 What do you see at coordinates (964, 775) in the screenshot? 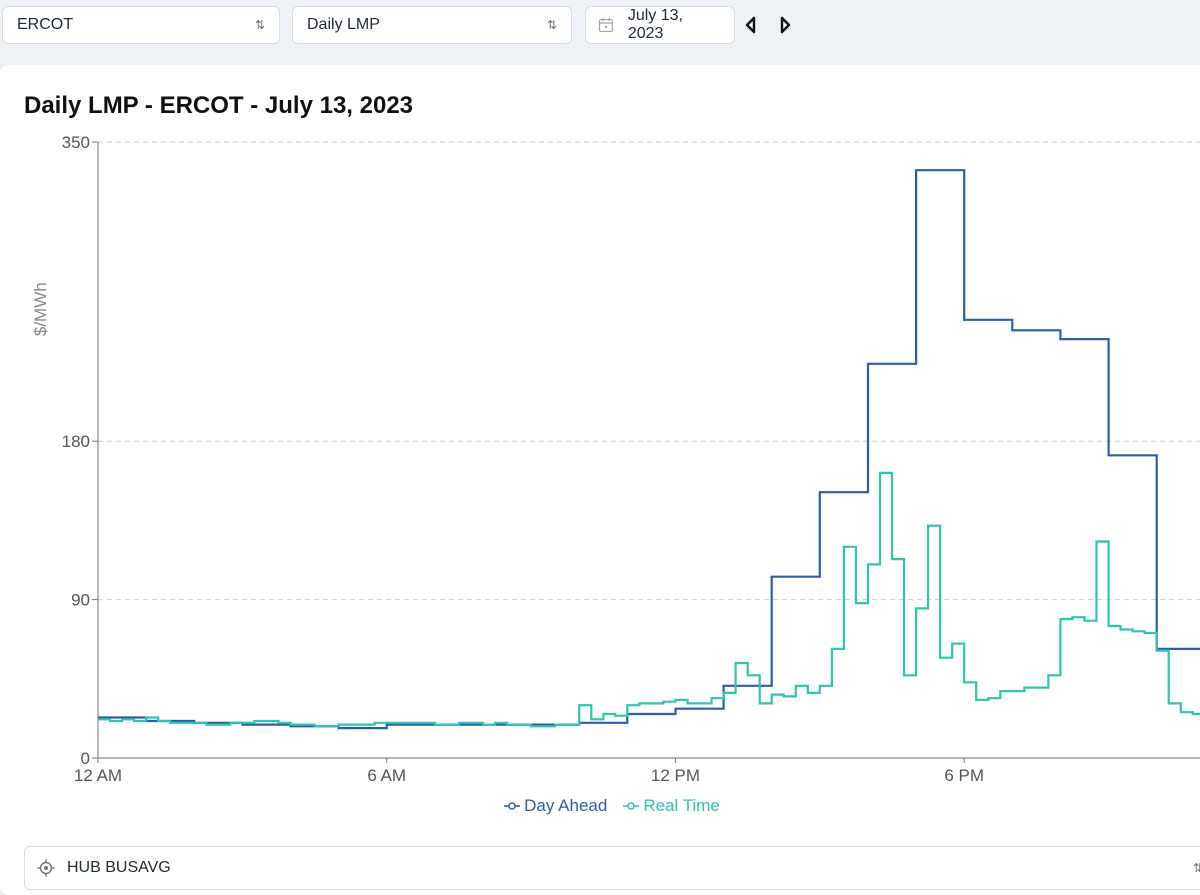
I see `x-tick-label: 6 PM` at bounding box center [964, 775].